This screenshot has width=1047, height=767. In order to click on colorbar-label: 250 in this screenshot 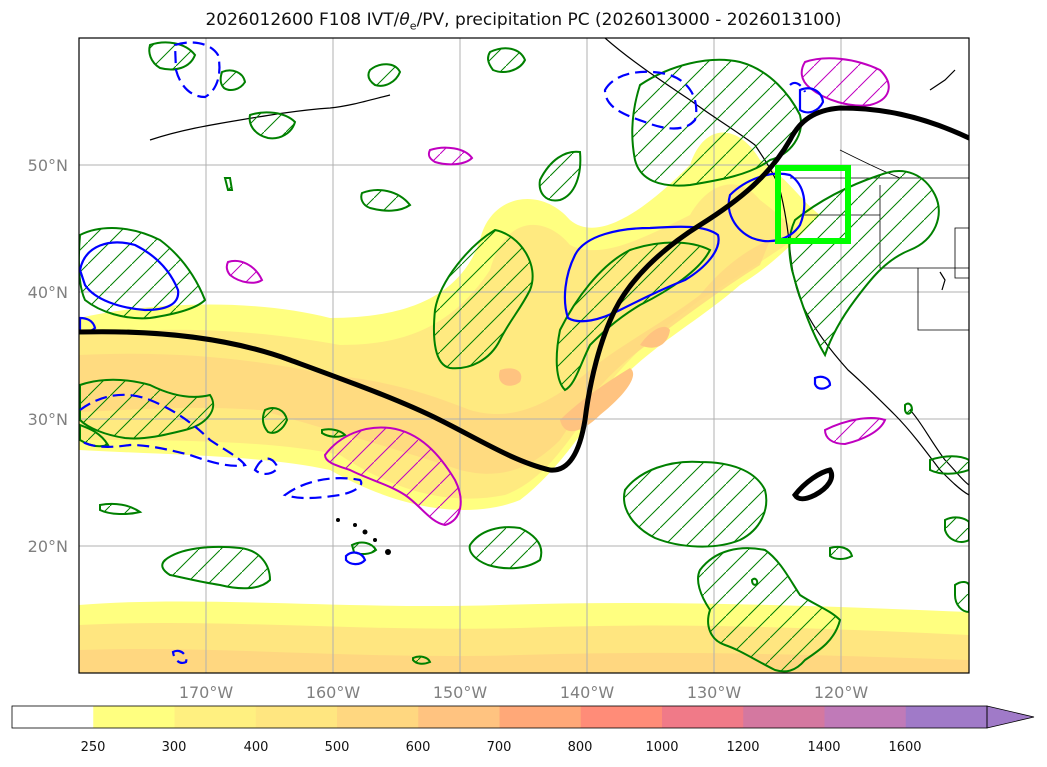, I will do `click(93, 747)`.